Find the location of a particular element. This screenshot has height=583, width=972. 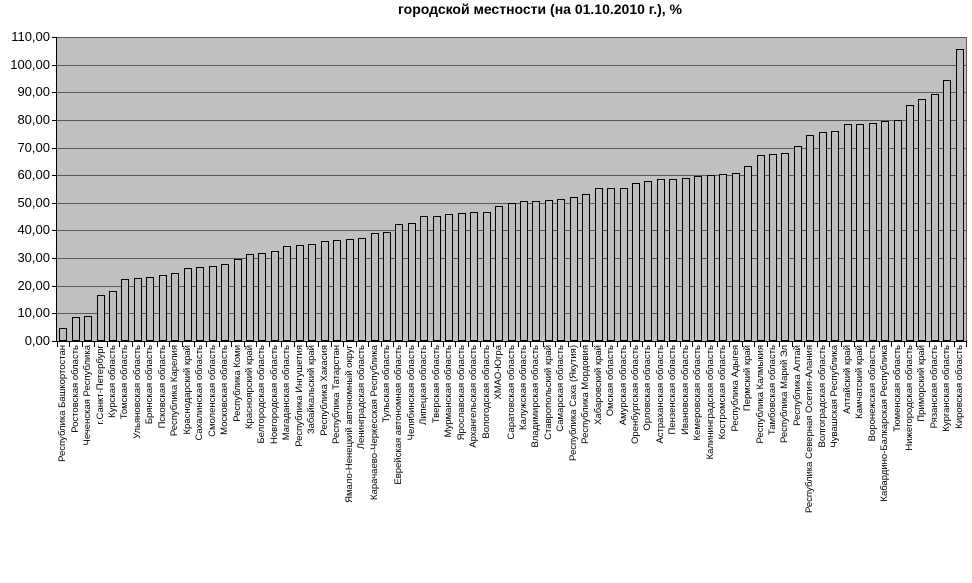

x-axis-label: Чувашская Республика is located at coordinates (835, 396).